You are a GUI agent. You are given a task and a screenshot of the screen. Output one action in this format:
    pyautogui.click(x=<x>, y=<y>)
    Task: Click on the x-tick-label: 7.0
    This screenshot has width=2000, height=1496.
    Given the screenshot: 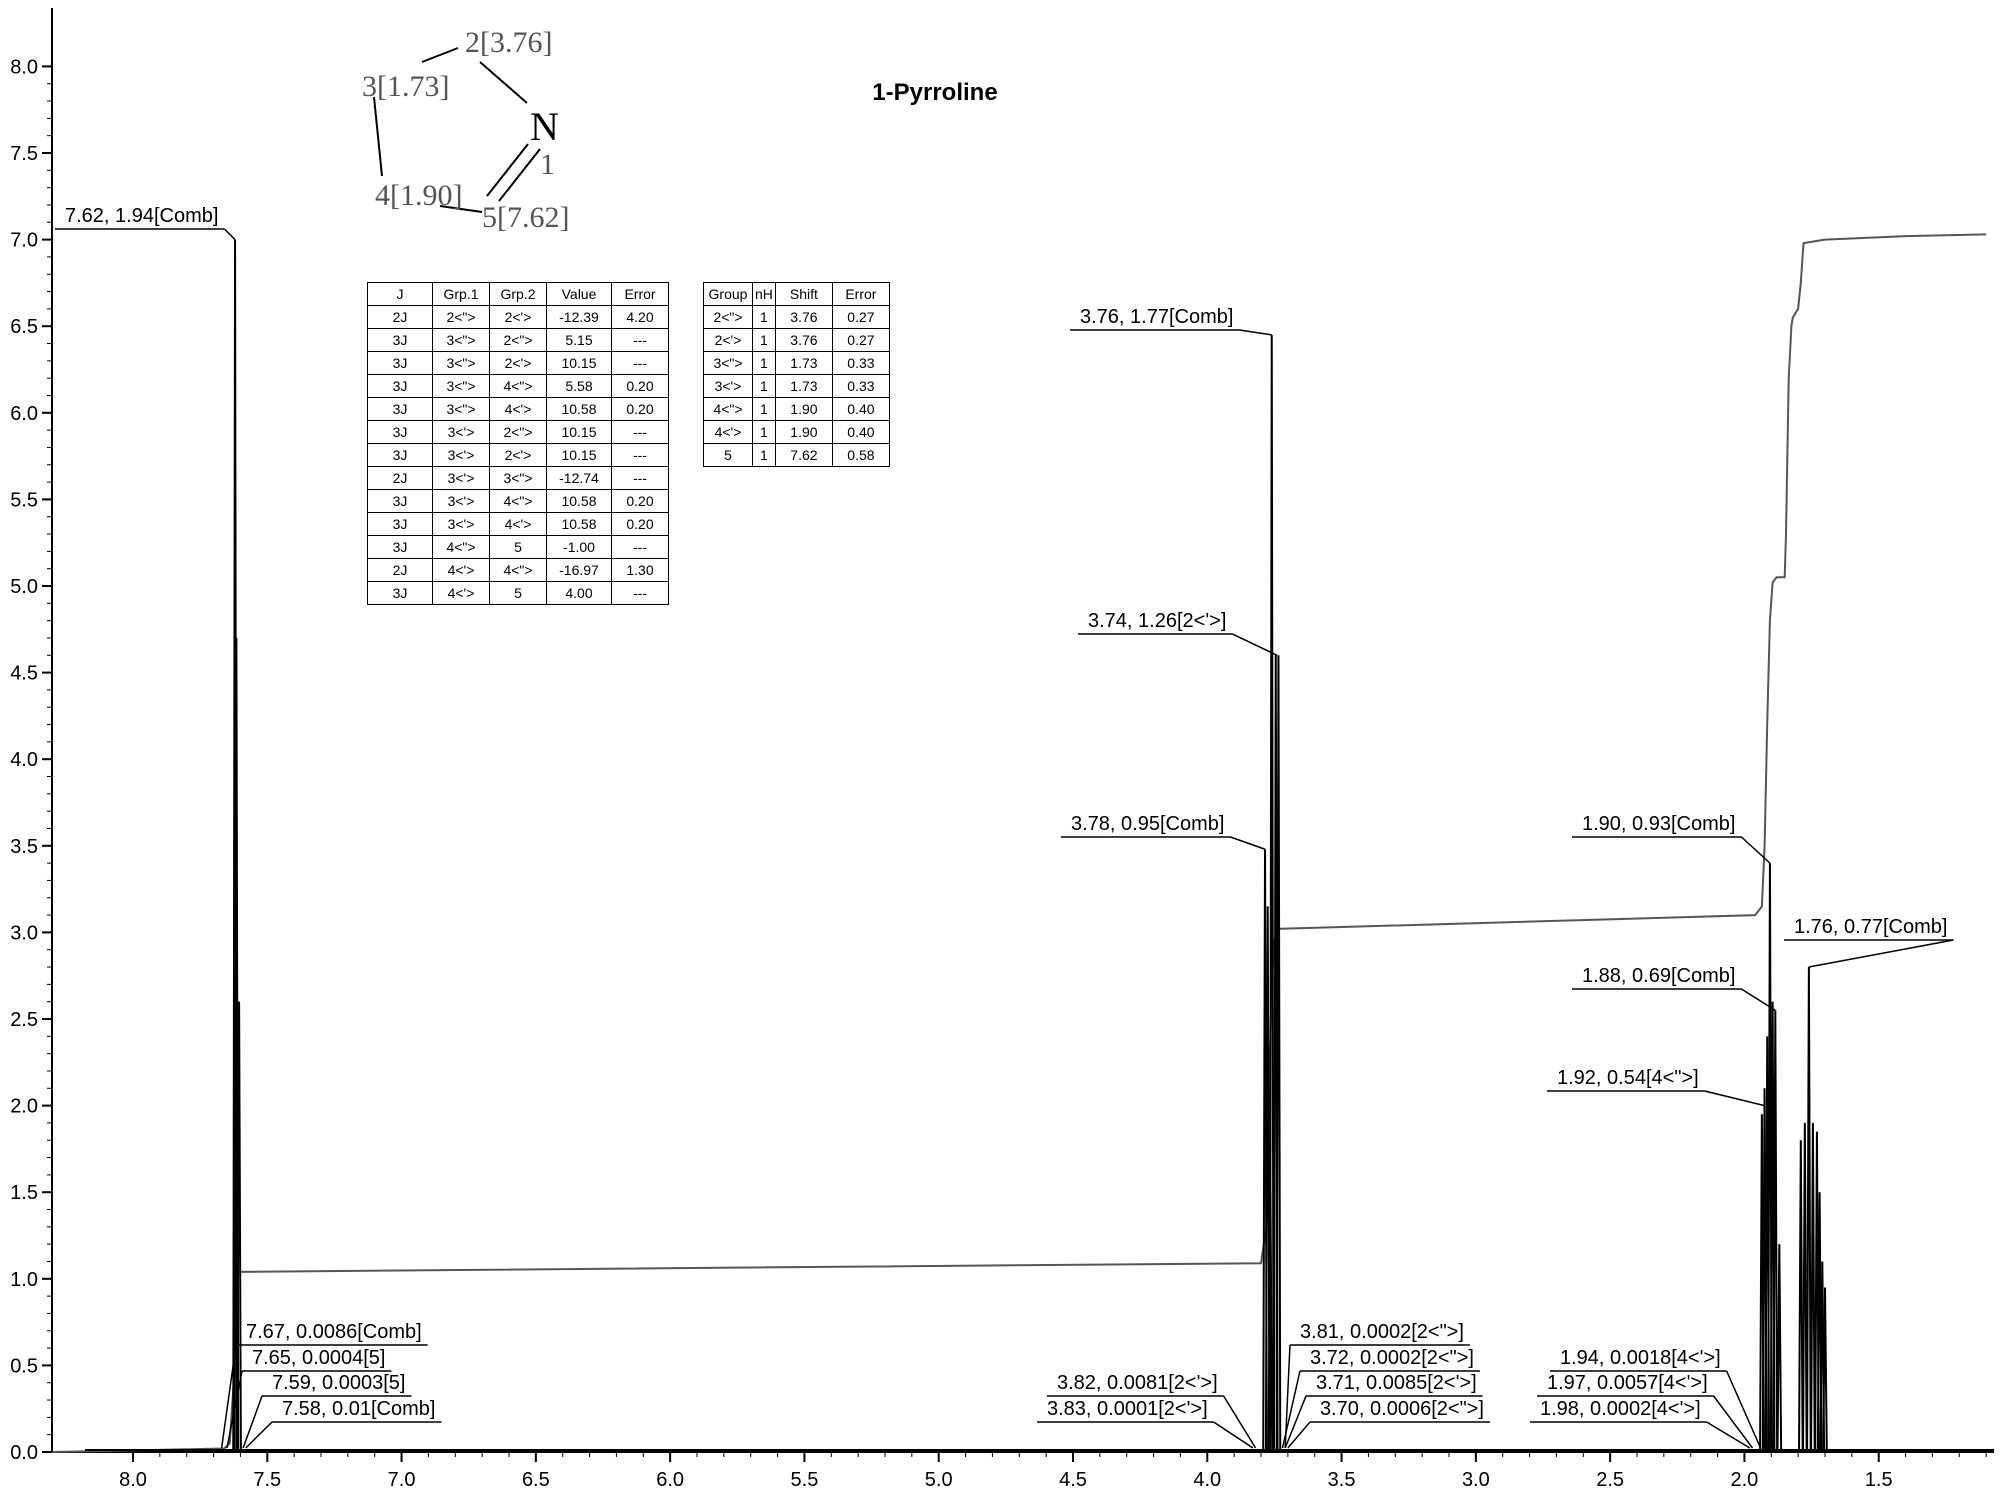 What is the action you would take?
    pyautogui.click(x=402, y=1480)
    